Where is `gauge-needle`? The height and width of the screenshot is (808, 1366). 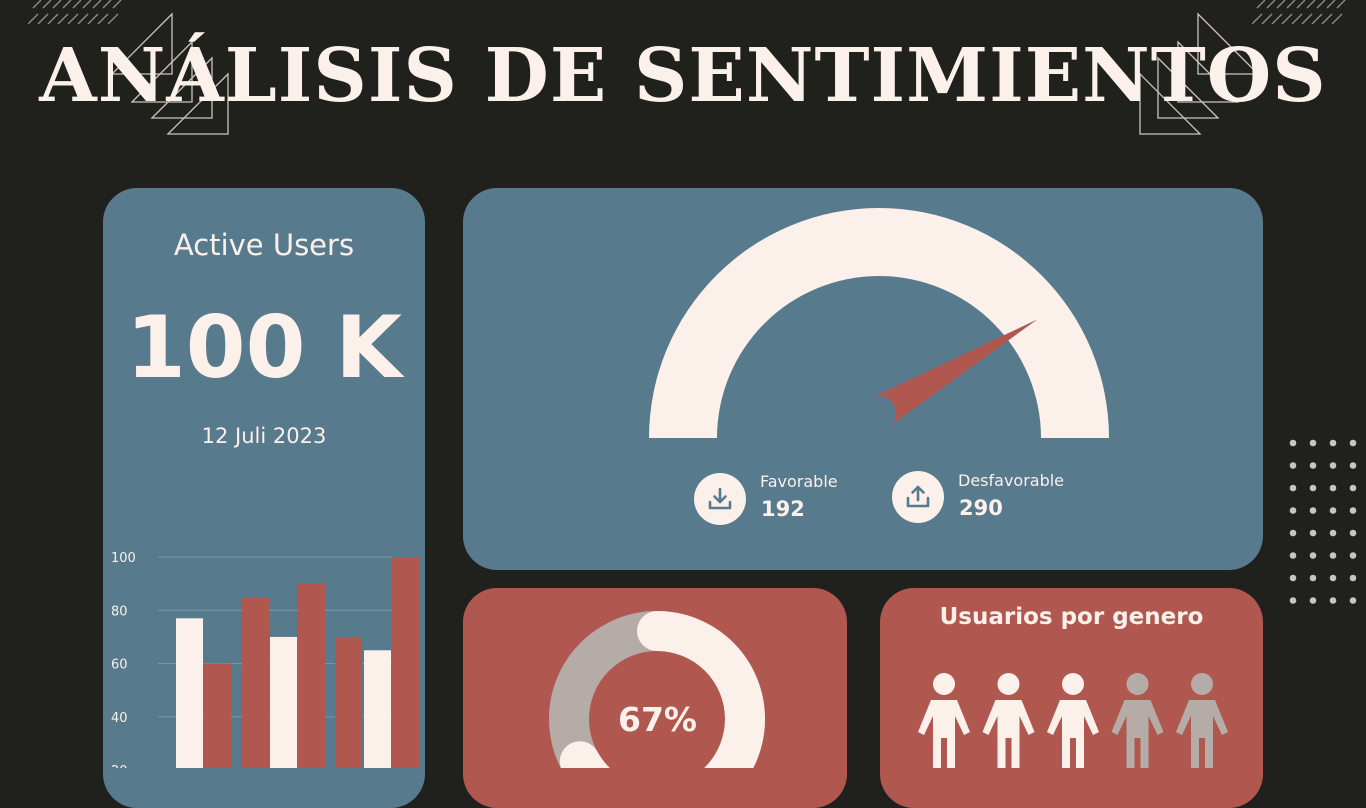 gauge-needle is located at coordinates (954, 373).